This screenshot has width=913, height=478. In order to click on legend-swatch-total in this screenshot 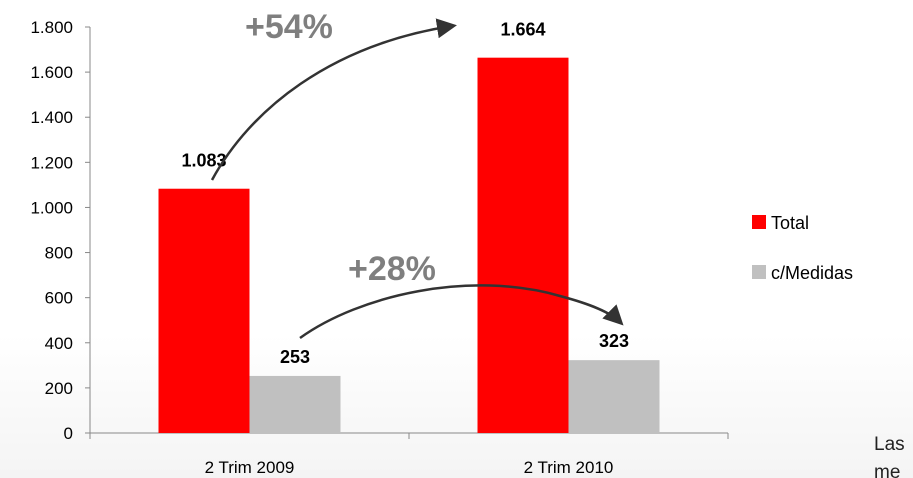, I will do `click(759, 222)`.